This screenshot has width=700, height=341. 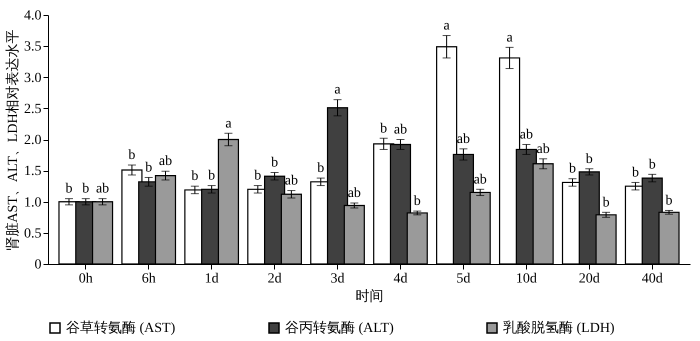 I want to click on y-tick-label: 2.0, so click(x=33, y=140).